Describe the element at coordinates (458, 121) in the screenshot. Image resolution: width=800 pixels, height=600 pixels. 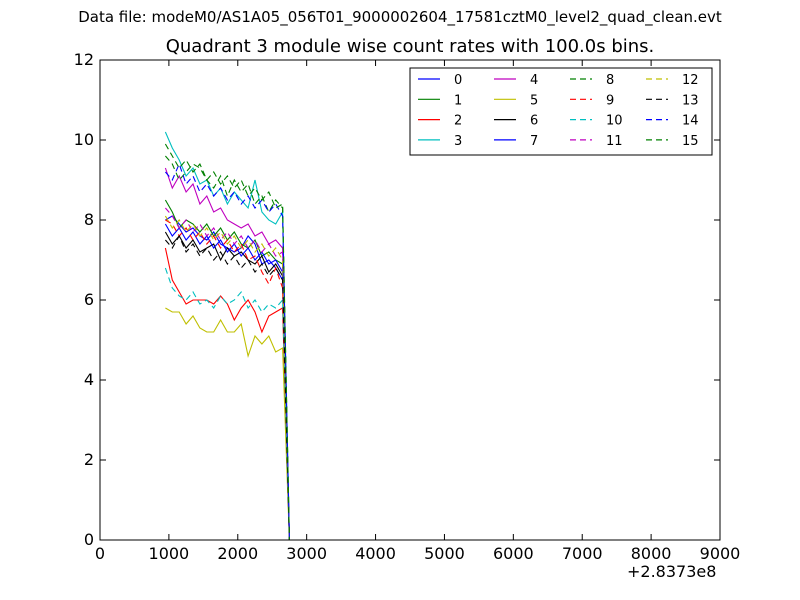
I see `legend-label: 2` at that location.